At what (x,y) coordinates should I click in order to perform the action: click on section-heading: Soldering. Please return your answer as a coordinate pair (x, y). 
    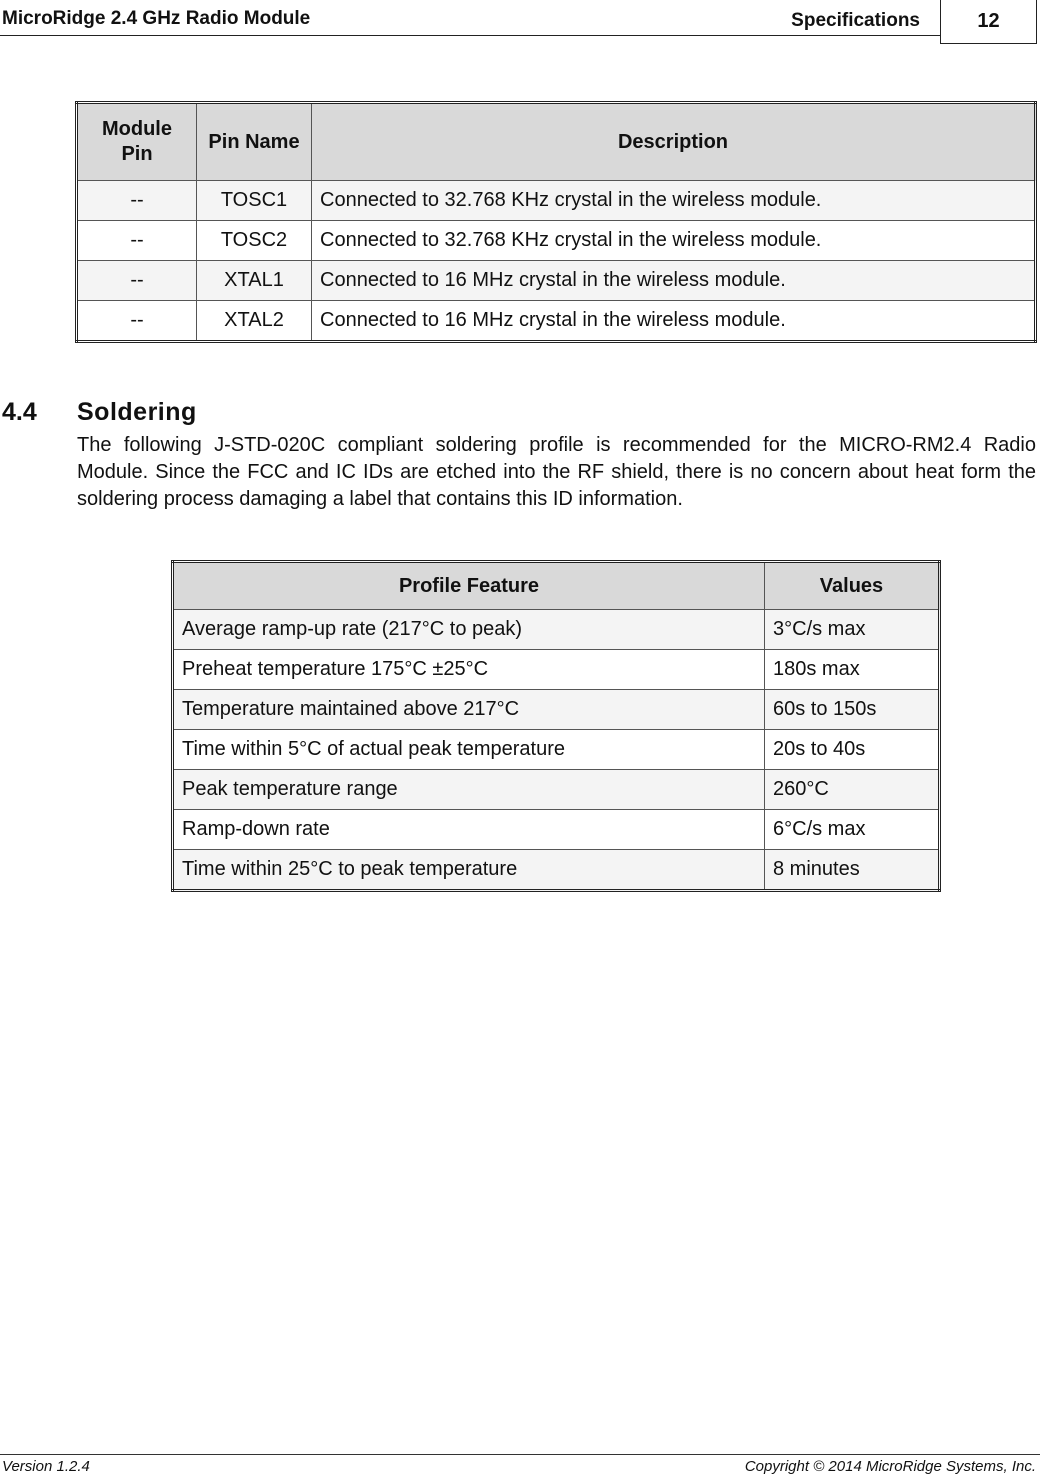
    Looking at the image, I should click on (137, 412).